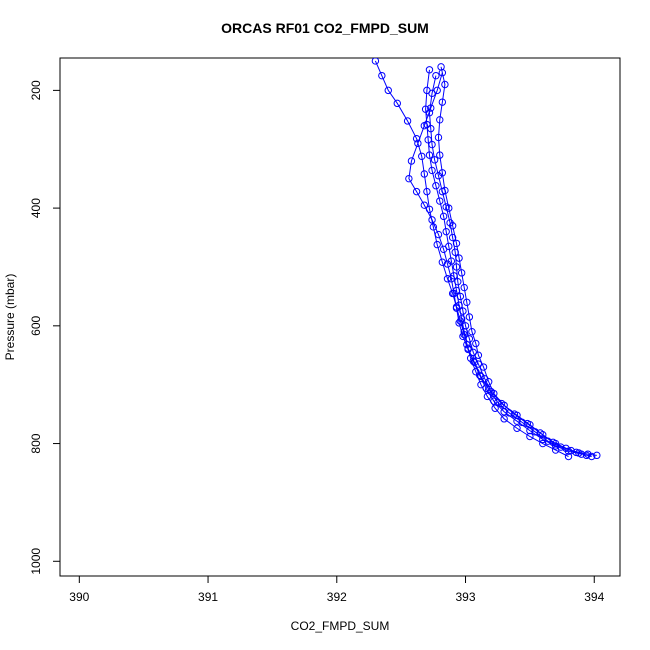 Image resolution: width=650 pixels, height=650 pixels. Describe the element at coordinates (44, 443) in the screenshot. I see `y-tick: 800` at that location.